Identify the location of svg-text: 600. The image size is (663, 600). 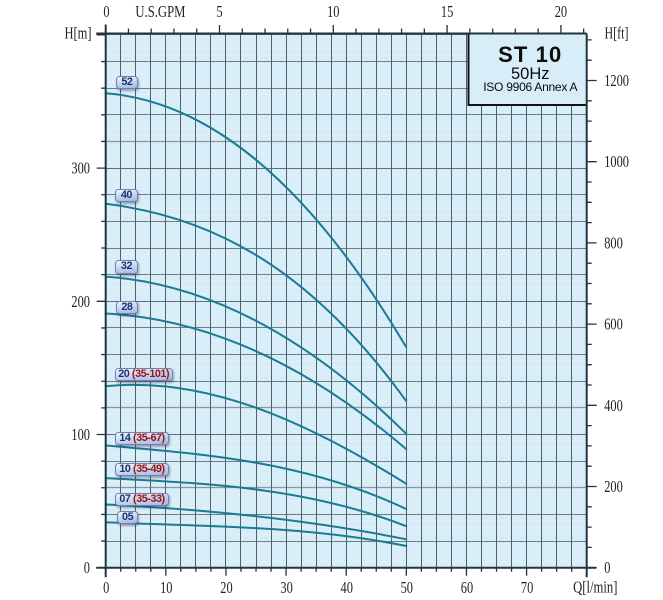
(613, 324).